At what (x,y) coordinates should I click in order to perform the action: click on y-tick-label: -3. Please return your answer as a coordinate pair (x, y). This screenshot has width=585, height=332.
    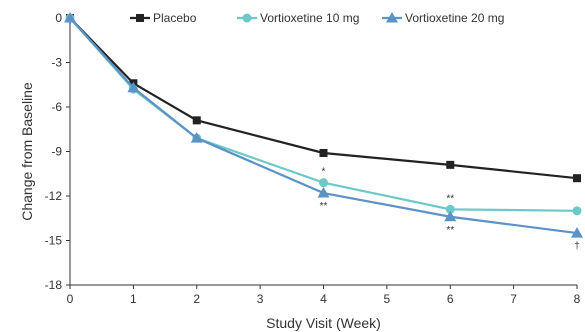
    Looking at the image, I should click on (56, 63).